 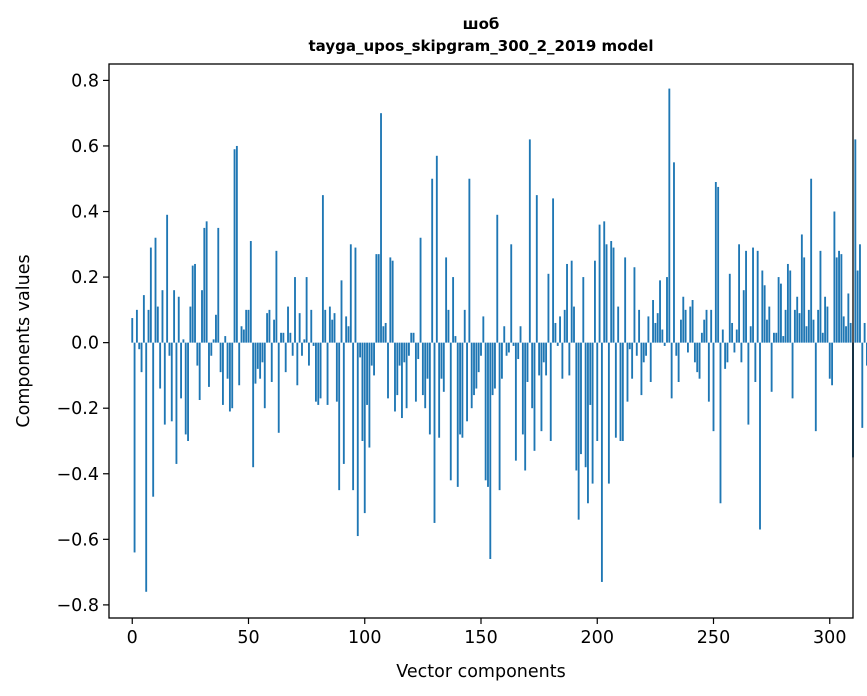 What do you see at coordinates (85, 213) in the screenshot?
I see `y-tick-label: 0.4` at bounding box center [85, 213].